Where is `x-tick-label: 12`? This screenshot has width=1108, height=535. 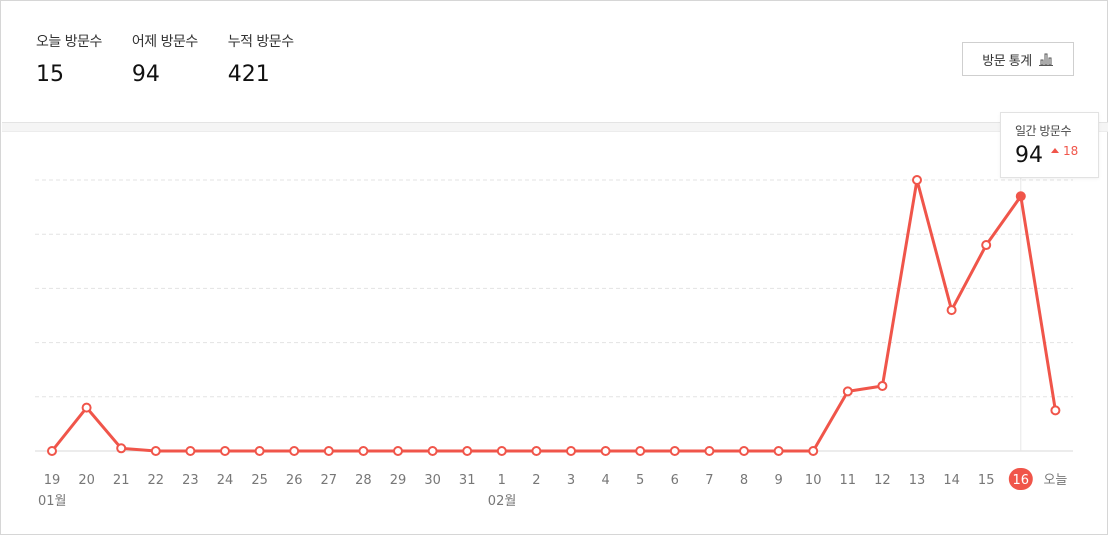
x-tick-label: 12 is located at coordinates (882, 480).